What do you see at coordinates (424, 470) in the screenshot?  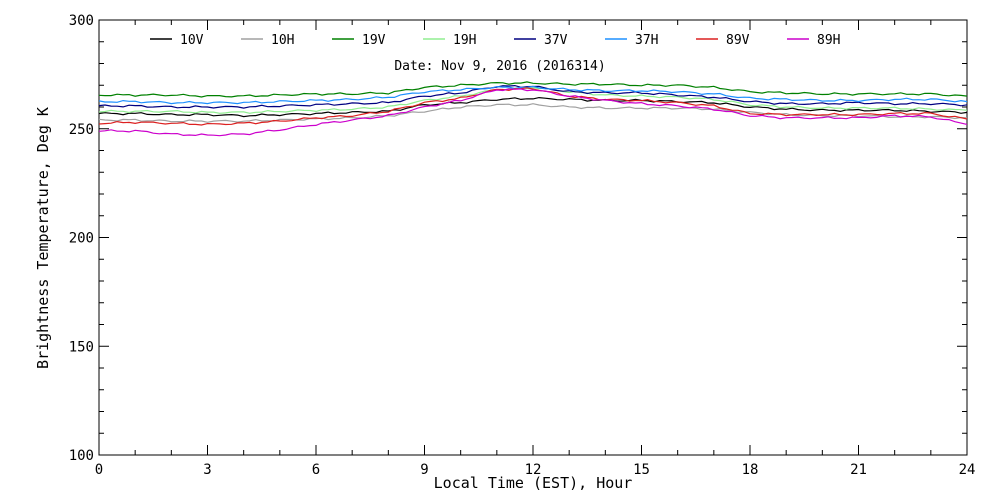 I see `x-tick-label: 9` at bounding box center [424, 470].